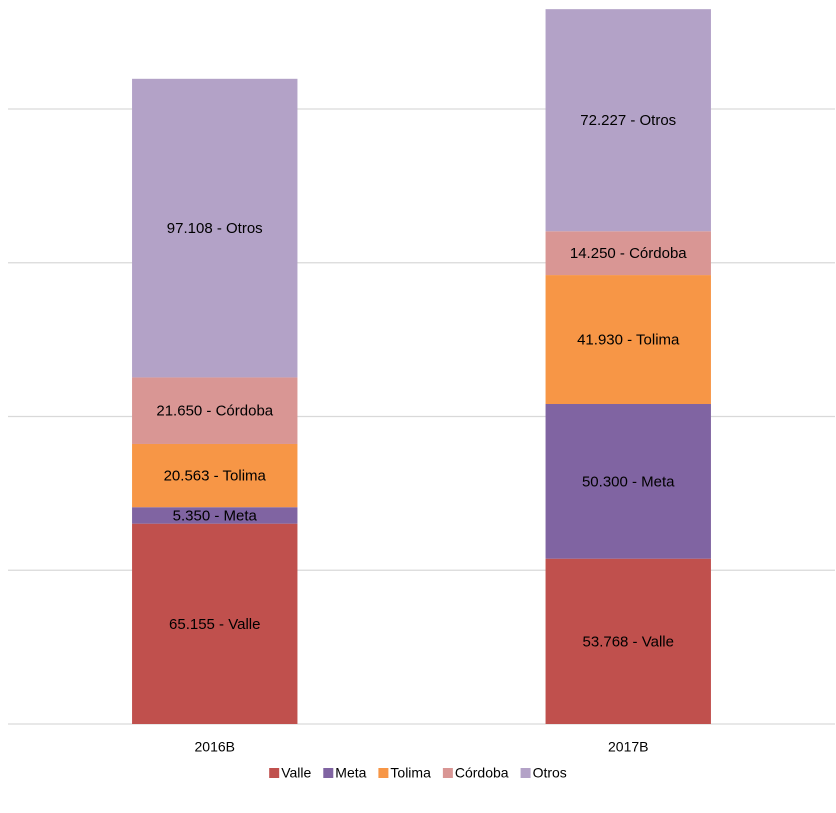 This screenshot has height=813, width=836. What do you see at coordinates (215, 747) in the screenshot?
I see `x-tick-label: 2016B` at bounding box center [215, 747].